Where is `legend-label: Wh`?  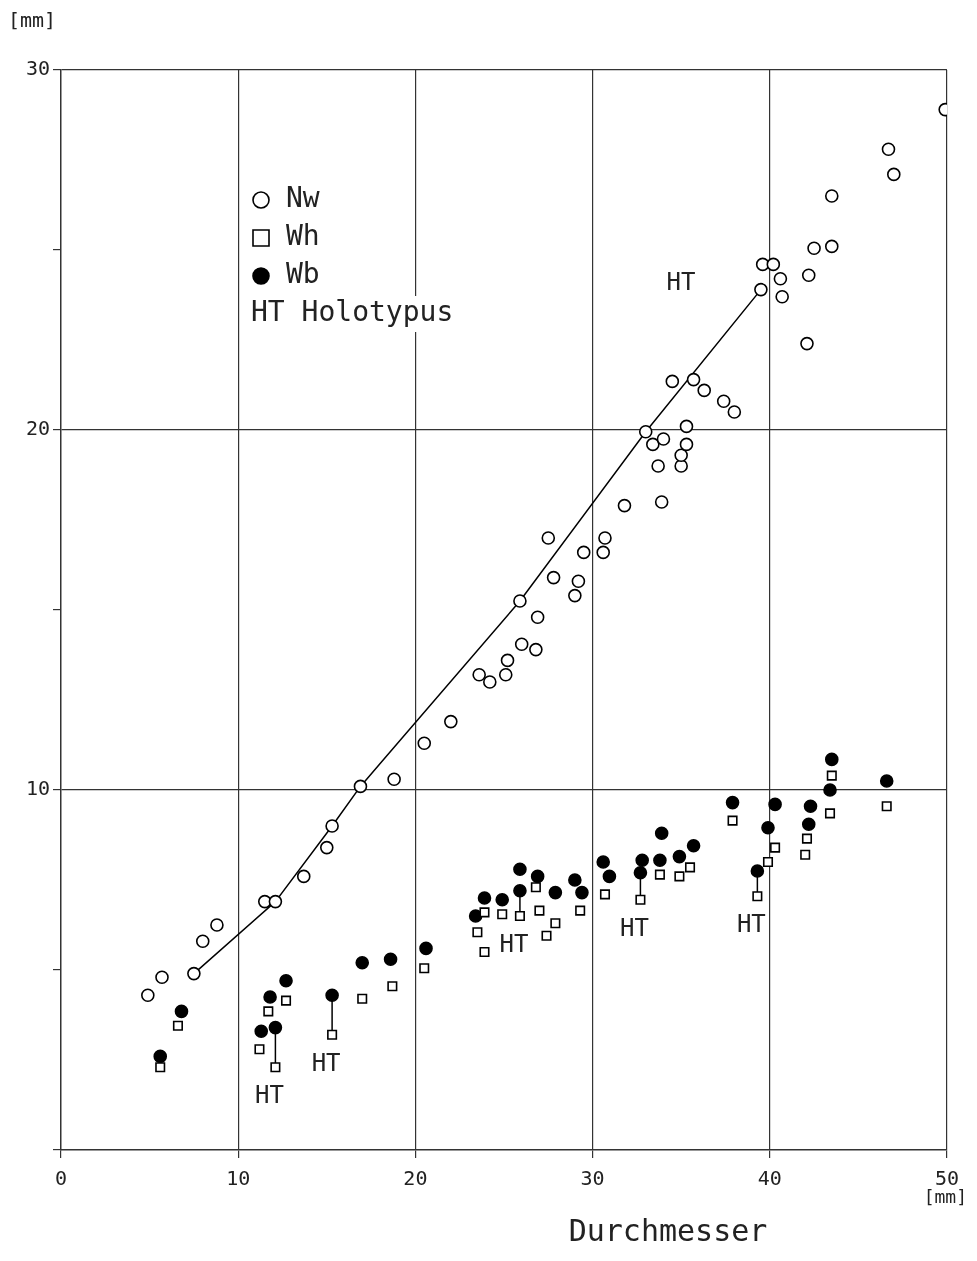 legend-label: Wh is located at coordinates (303, 236).